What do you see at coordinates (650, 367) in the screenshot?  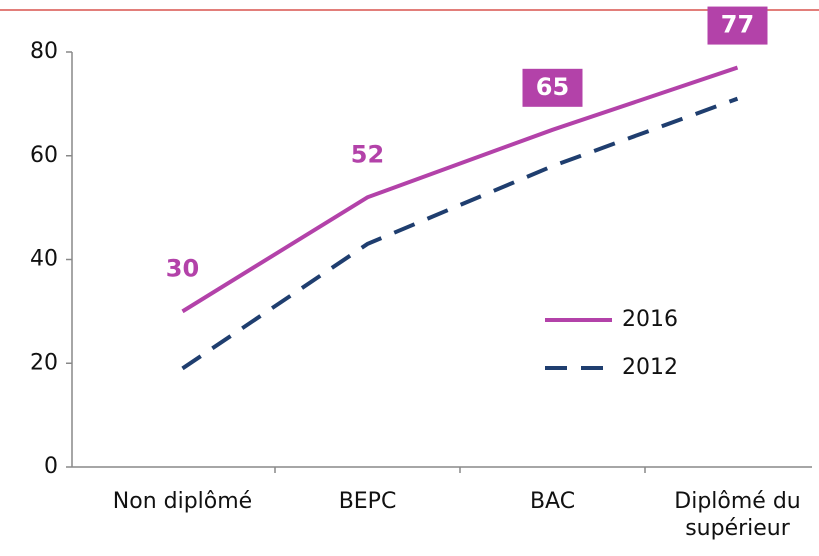 I see `legend-label: 2012` at bounding box center [650, 367].